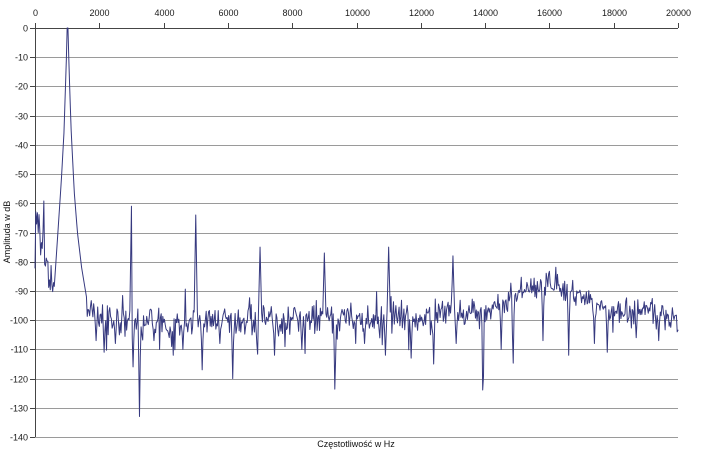  Describe the element at coordinates (485, 13) in the screenshot. I see `x-tick-label: 14000` at that location.